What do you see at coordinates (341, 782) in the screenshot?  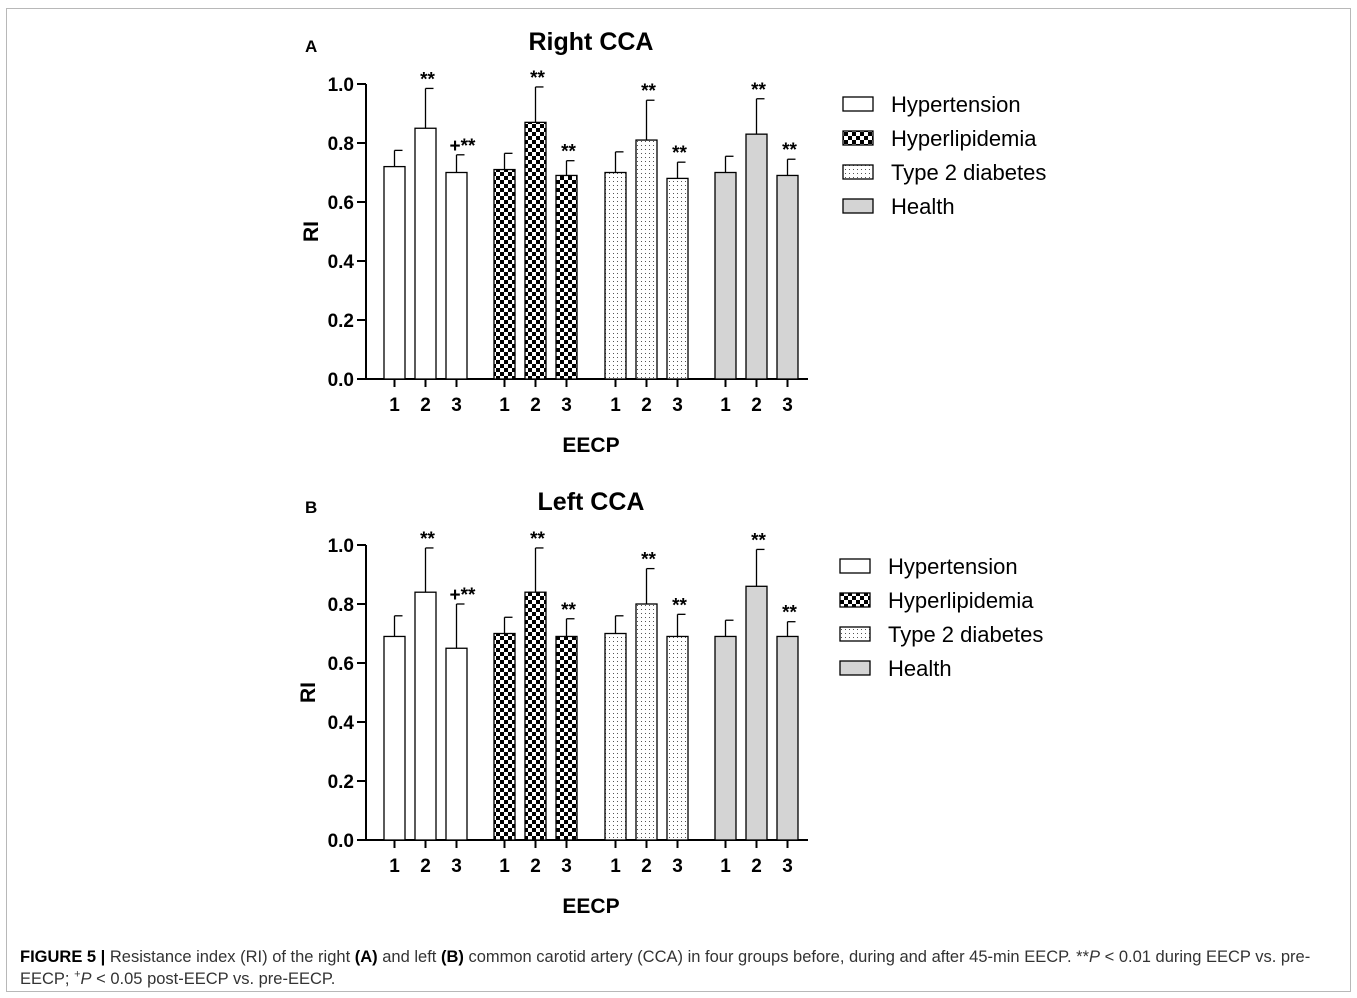 I see `p2-y-tick-label: 0.2` at bounding box center [341, 782].